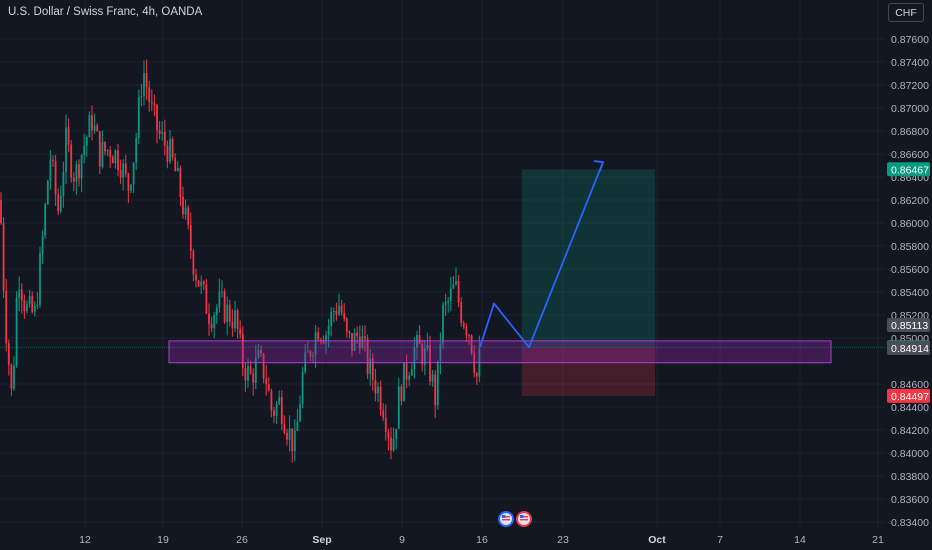 Image resolution: width=932 pixels, height=550 pixels. I want to click on price-tag: 0.84914, so click(908, 347).